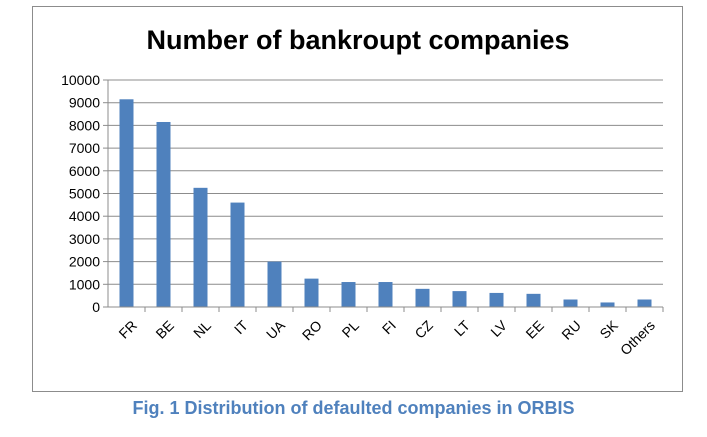 This screenshot has height=437, width=707. What do you see at coordinates (202, 329) in the screenshot?
I see `x-category-label: NL` at bounding box center [202, 329].